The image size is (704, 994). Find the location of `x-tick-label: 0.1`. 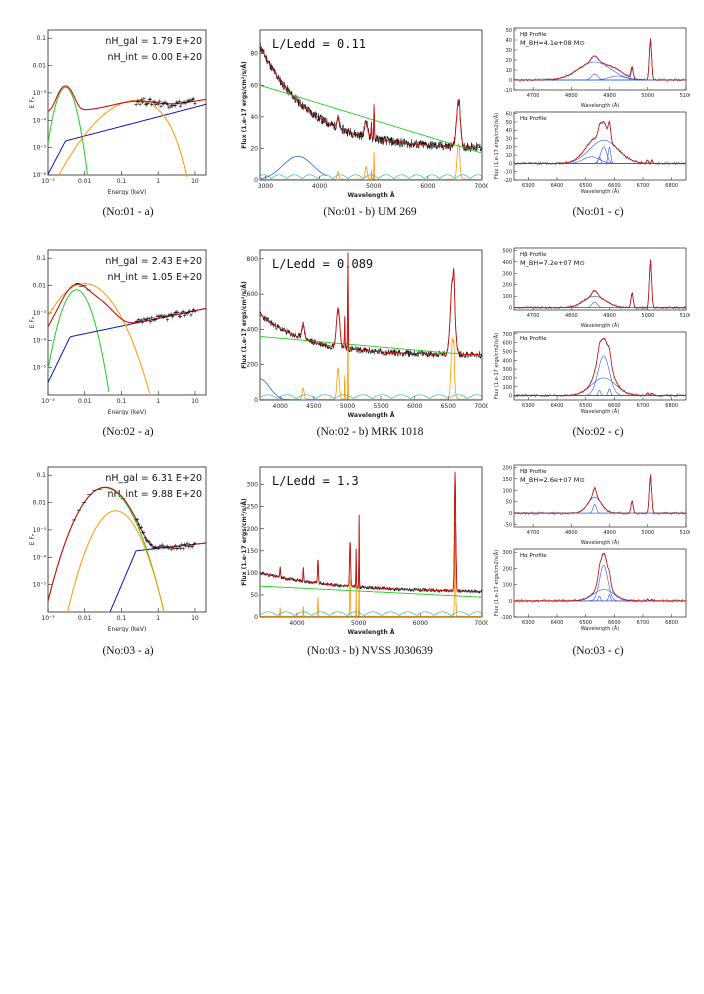

x-tick-label: 0.1 is located at coordinates (122, 401).